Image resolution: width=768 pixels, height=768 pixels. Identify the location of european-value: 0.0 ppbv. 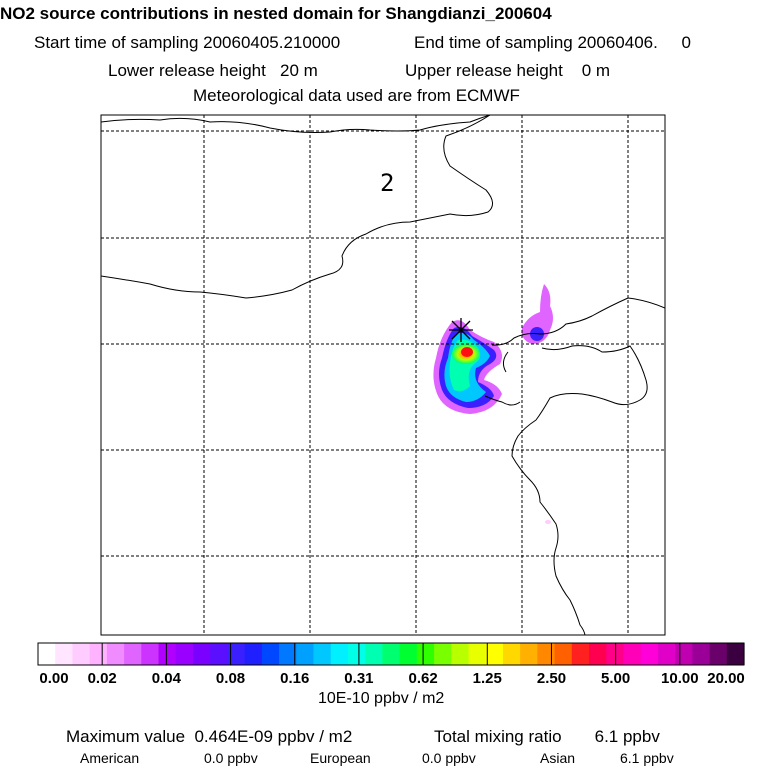
(449, 758).